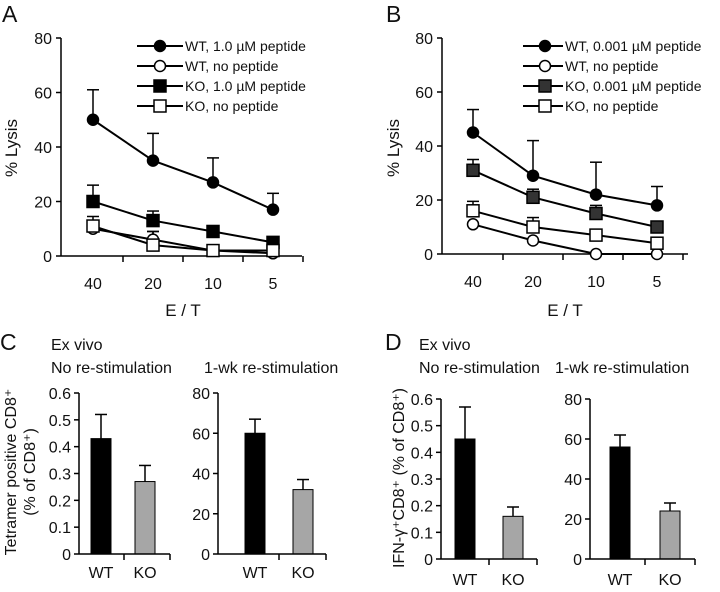  What do you see at coordinates (245, 86) in the screenshot?
I see `legend-label: KO, 1.0 µM peptide` at bounding box center [245, 86].